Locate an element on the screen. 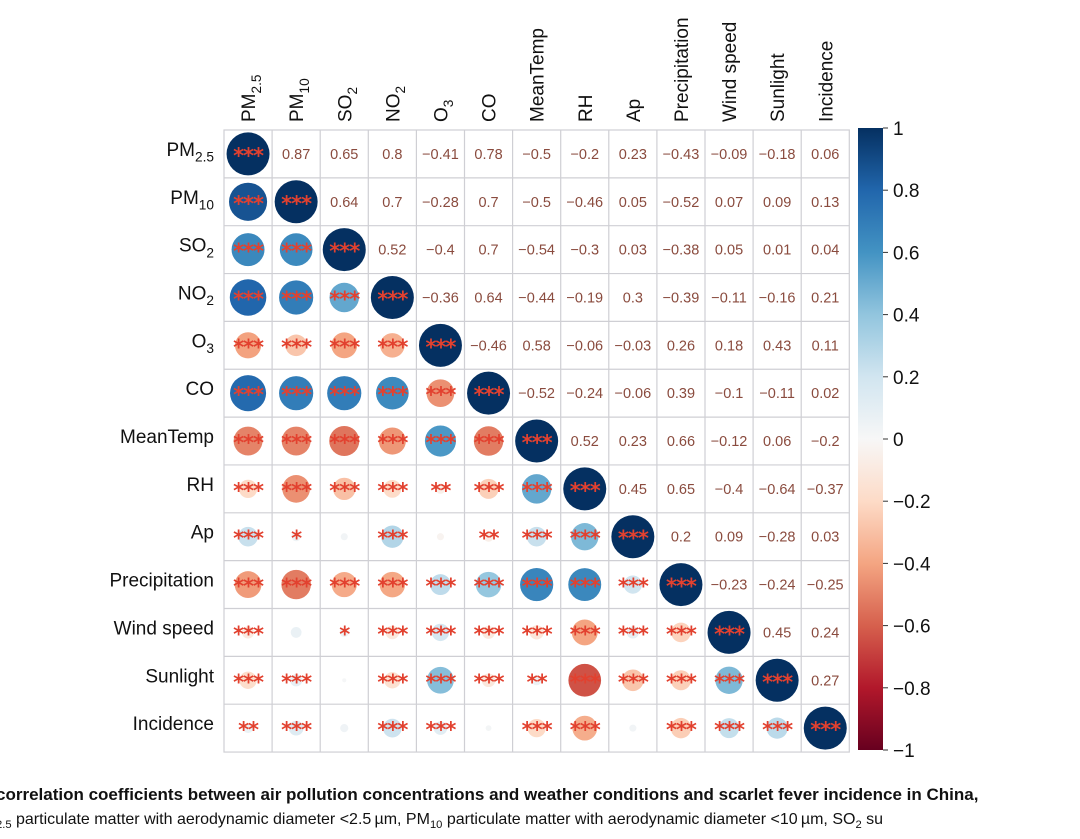 The height and width of the screenshot is (839, 1080). label-text: RH is located at coordinates (586, 108).